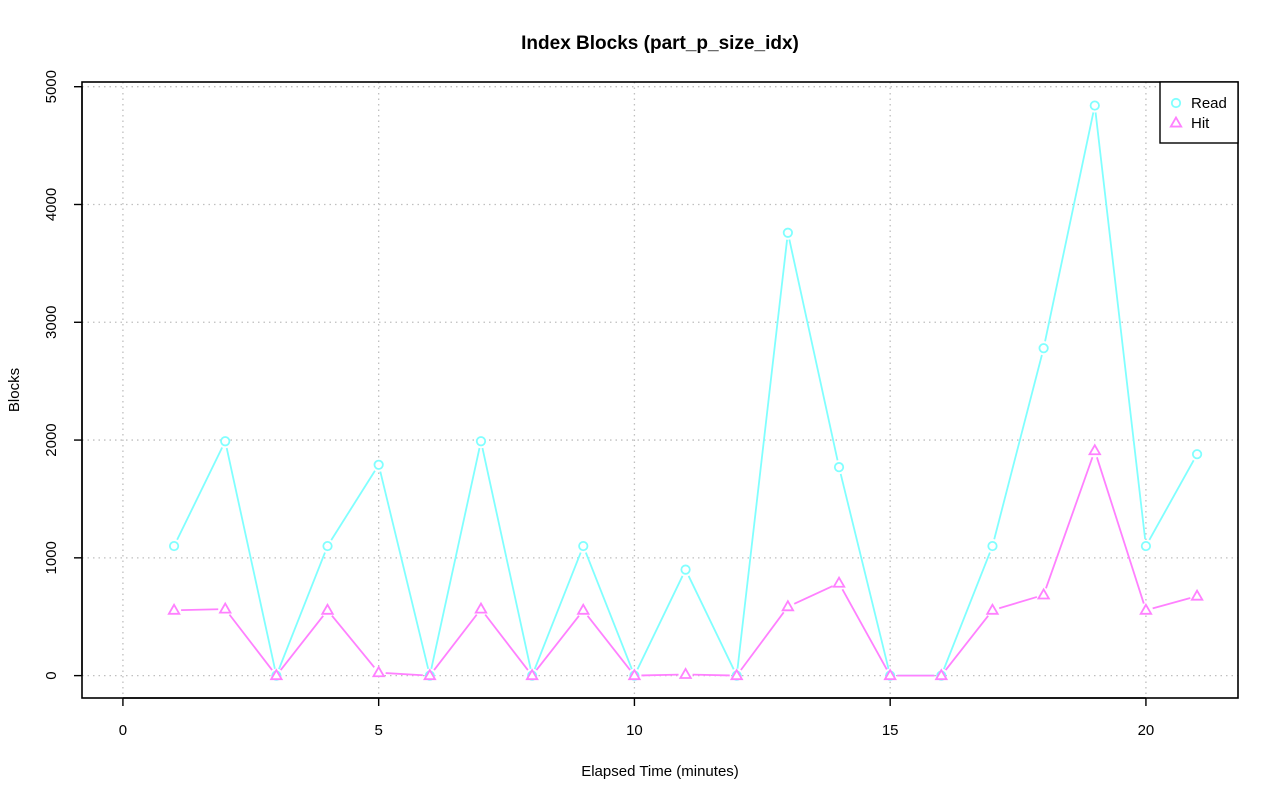 The height and width of the screenshot is (806, 1280). Describe the element at coordinates (51, 557) in the screenshot. I see `y-tick-label: 1000` at that location.